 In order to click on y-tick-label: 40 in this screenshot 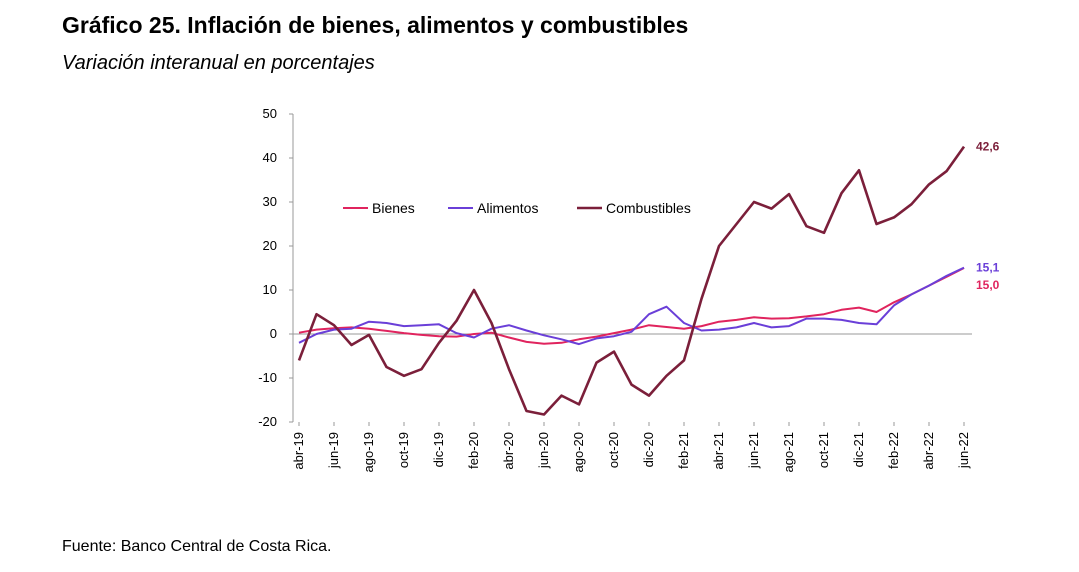, I will do `click(270, 157)`.